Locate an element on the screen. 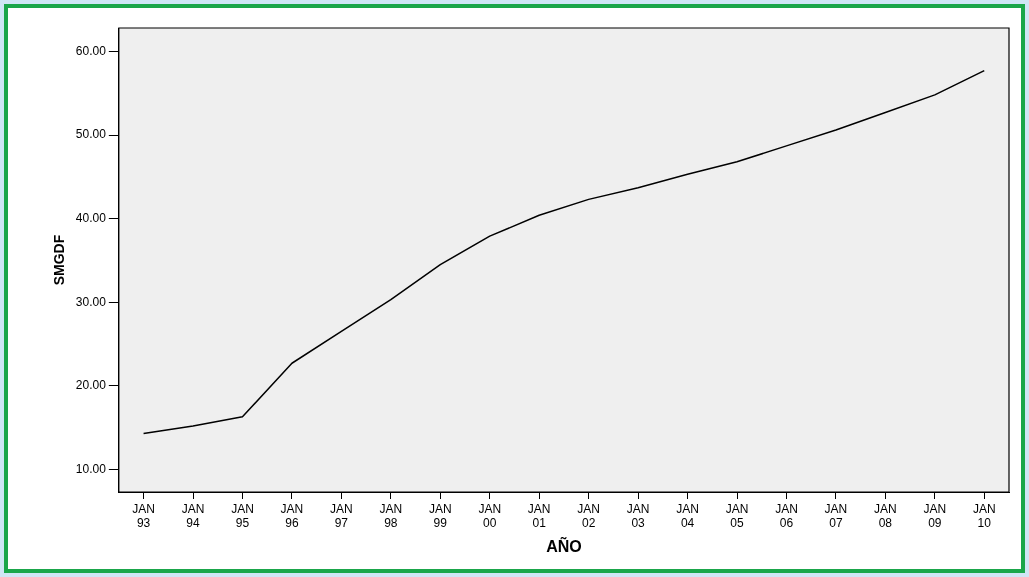  y-tick-label: 50.00 is located at coordinates (91, 134).